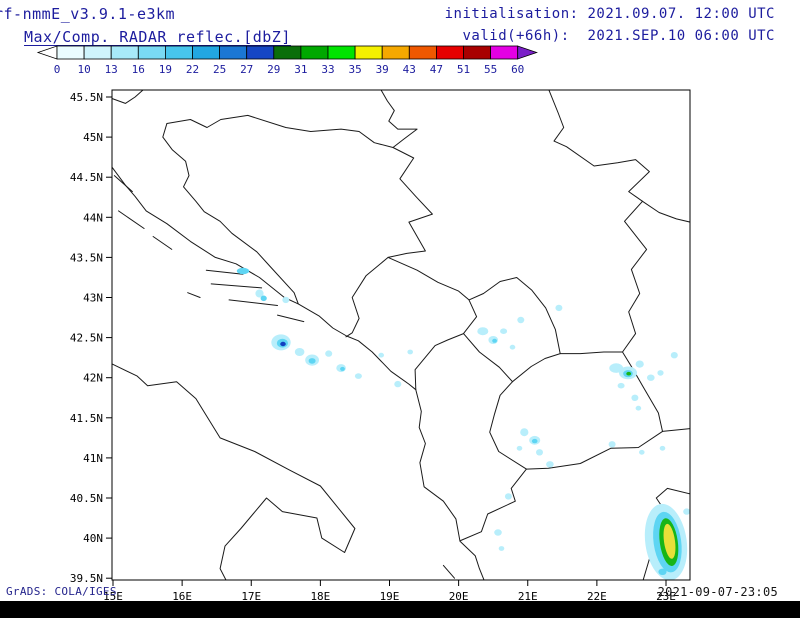 The image size is (800, 618). Describe the element at coordinates (138, 69) in the screenshot. I see `colorbar-tick-label: 16` at that location.